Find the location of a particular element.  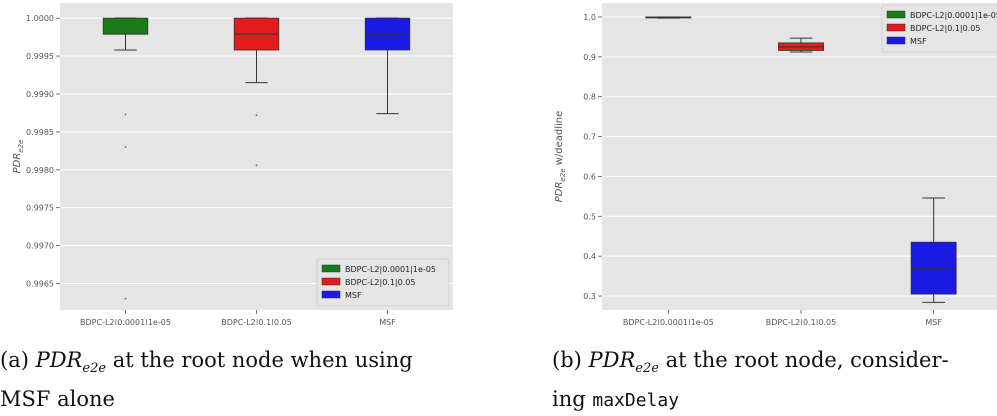

caption-a-math: PDR is located at coordinates (59, 360).